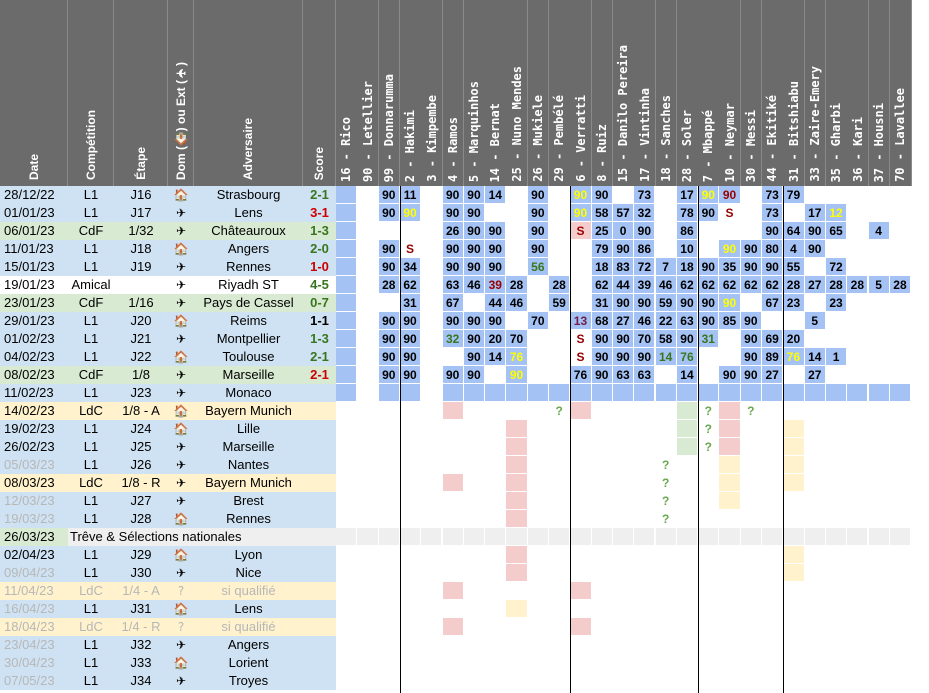 The image size is (929, 693). I want to click on grid-cell: 31, so click(709, 339).